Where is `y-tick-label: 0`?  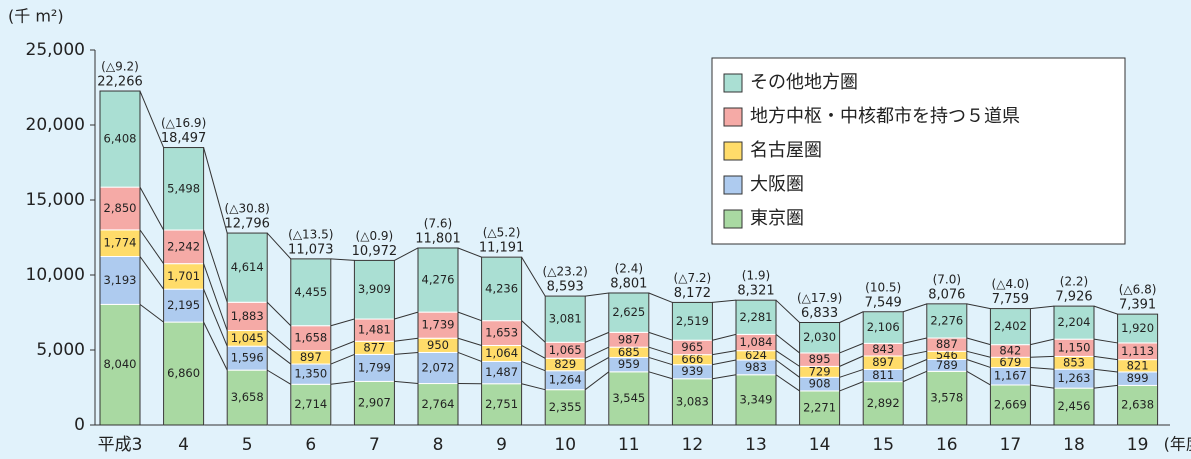 y-tick-label: 0 is located at coordinates (79, 425).